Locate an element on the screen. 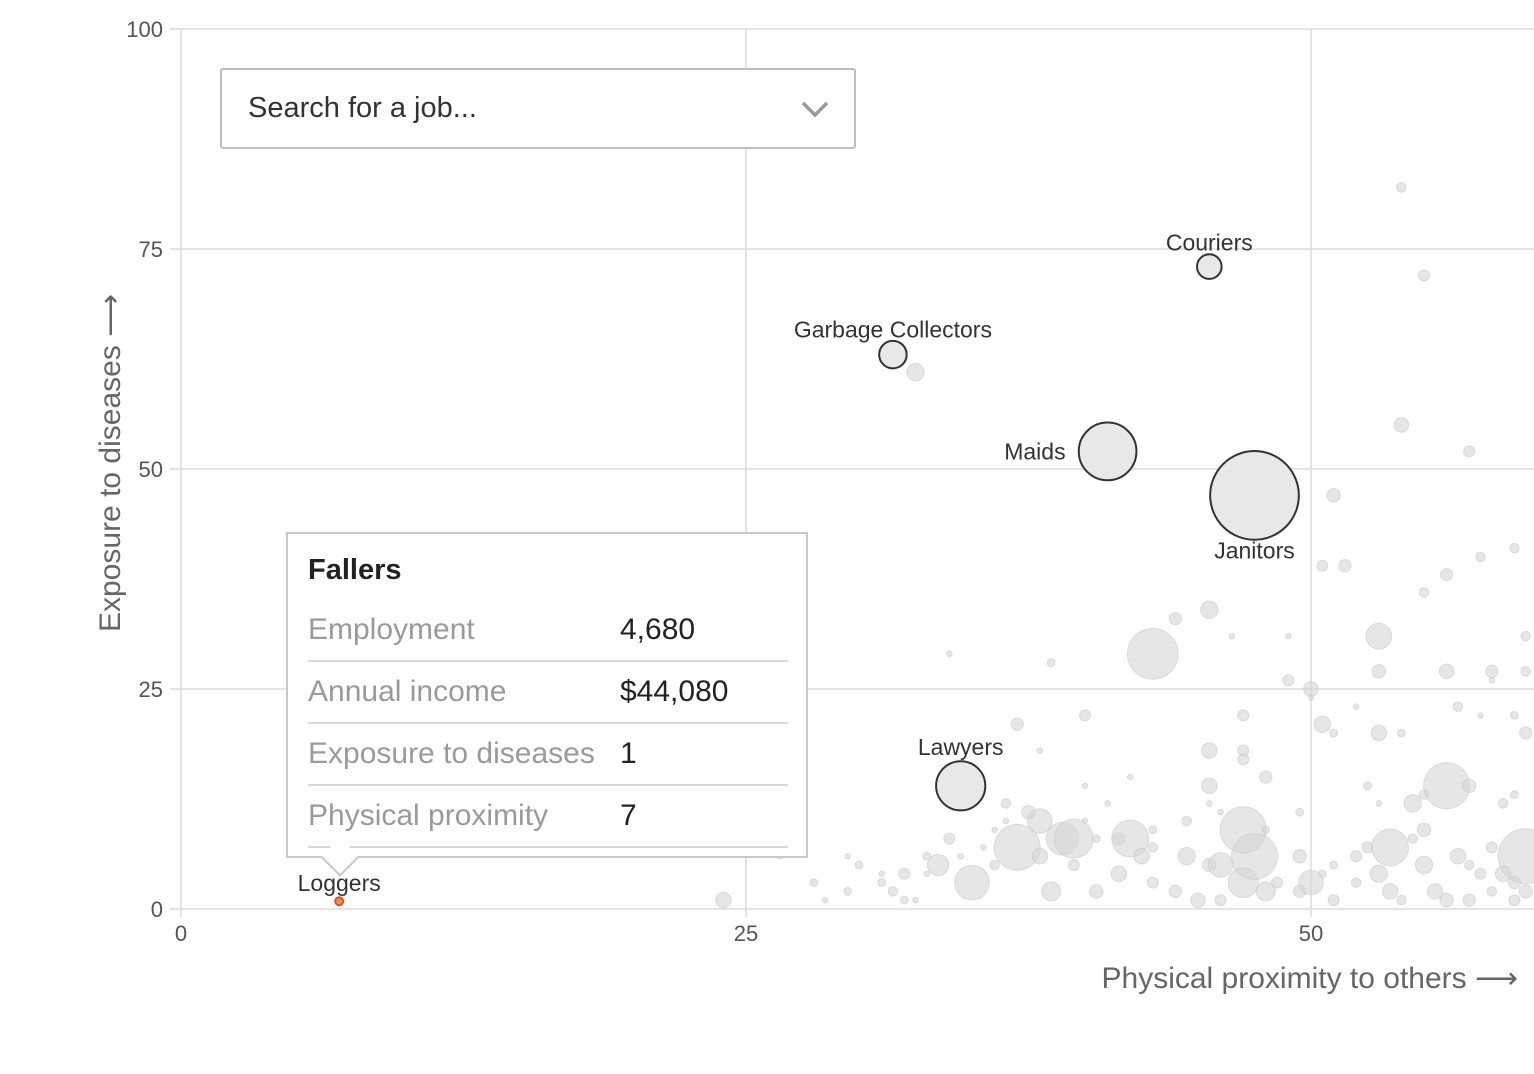 Image resolution: width=1534 pixels, height=1074 pixels. chevron-down-icon is located at coordinates (815, 109).